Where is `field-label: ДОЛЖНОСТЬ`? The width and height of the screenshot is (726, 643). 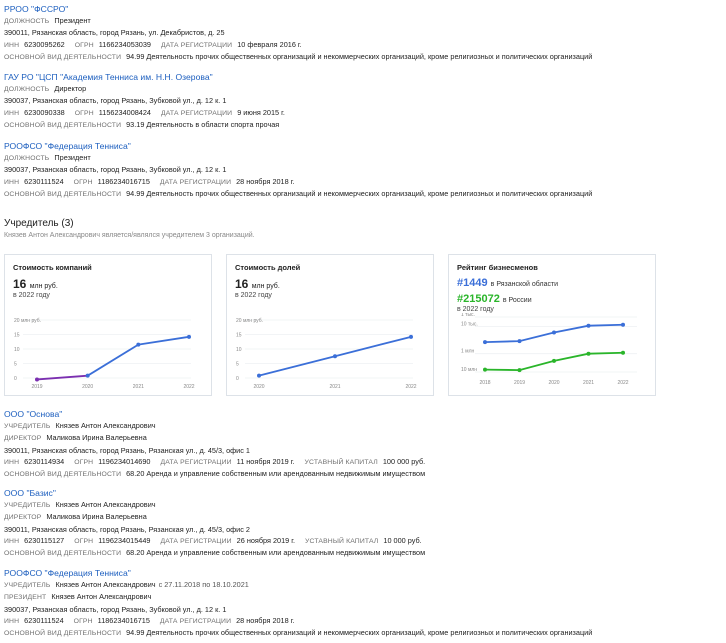
field-label: ДОЛЖНОСТЬ is located at coordinates (27, 158).